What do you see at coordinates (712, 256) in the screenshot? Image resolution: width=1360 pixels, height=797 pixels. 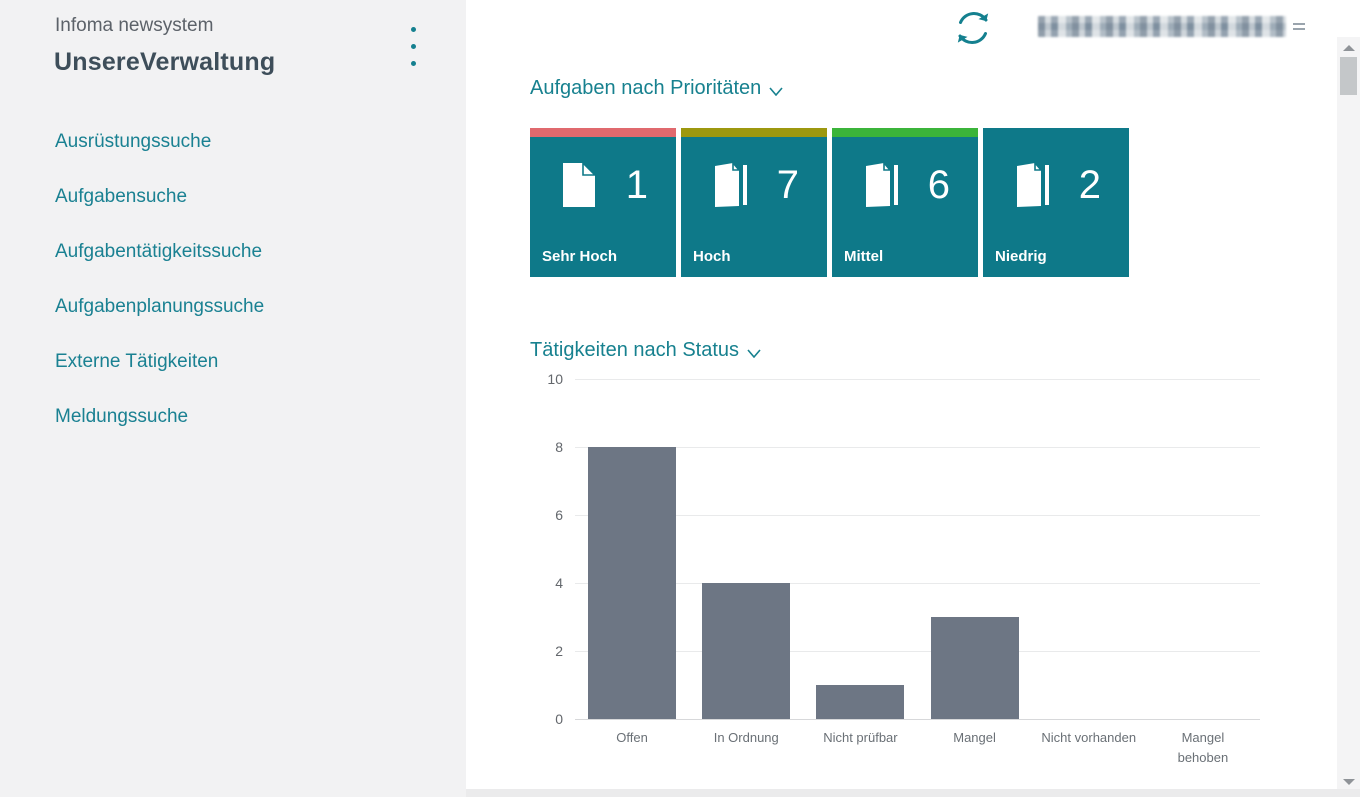 I see `tile-label: Hoch` at bounding box center [712, 256].